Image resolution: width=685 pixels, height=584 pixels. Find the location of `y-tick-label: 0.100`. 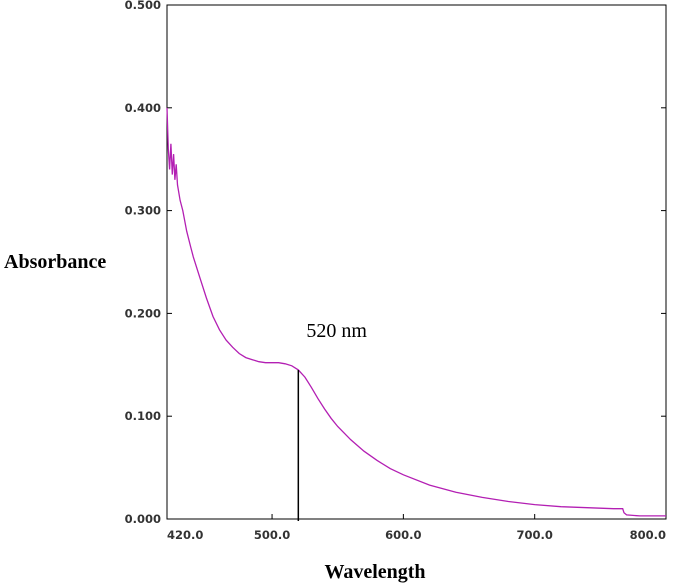

y-tick-label: 0.100 is located at coordinates (143, 416).